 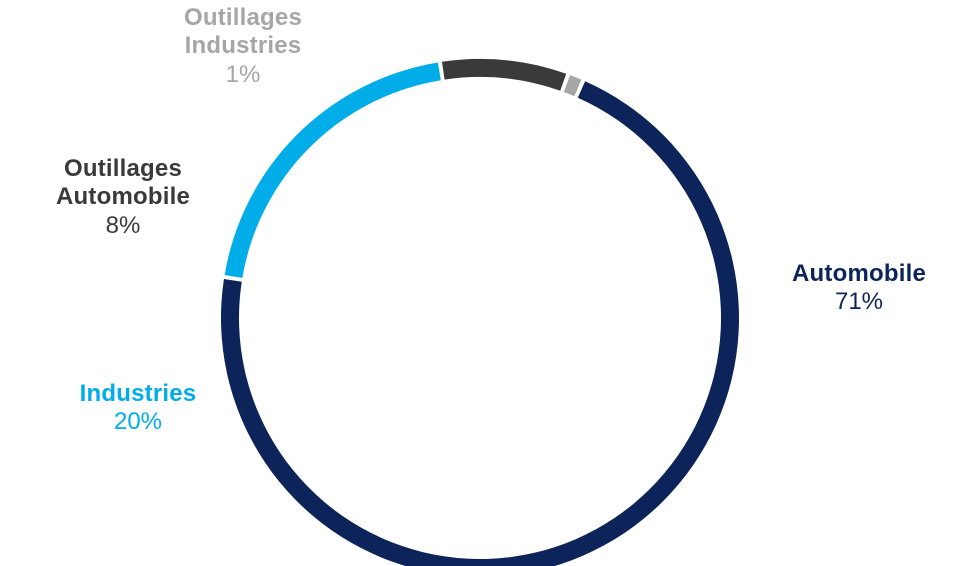 I want to click on slice-label-industries: Industries 20%, so click(x=138, y=408).